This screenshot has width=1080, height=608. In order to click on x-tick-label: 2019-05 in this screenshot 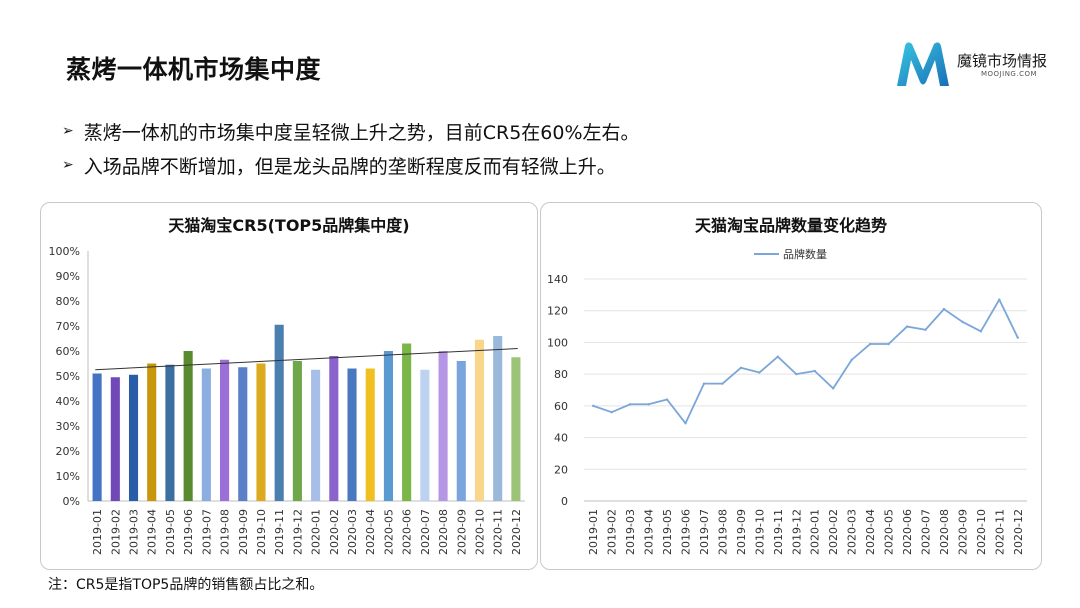, I will do `click(170, 532)`.